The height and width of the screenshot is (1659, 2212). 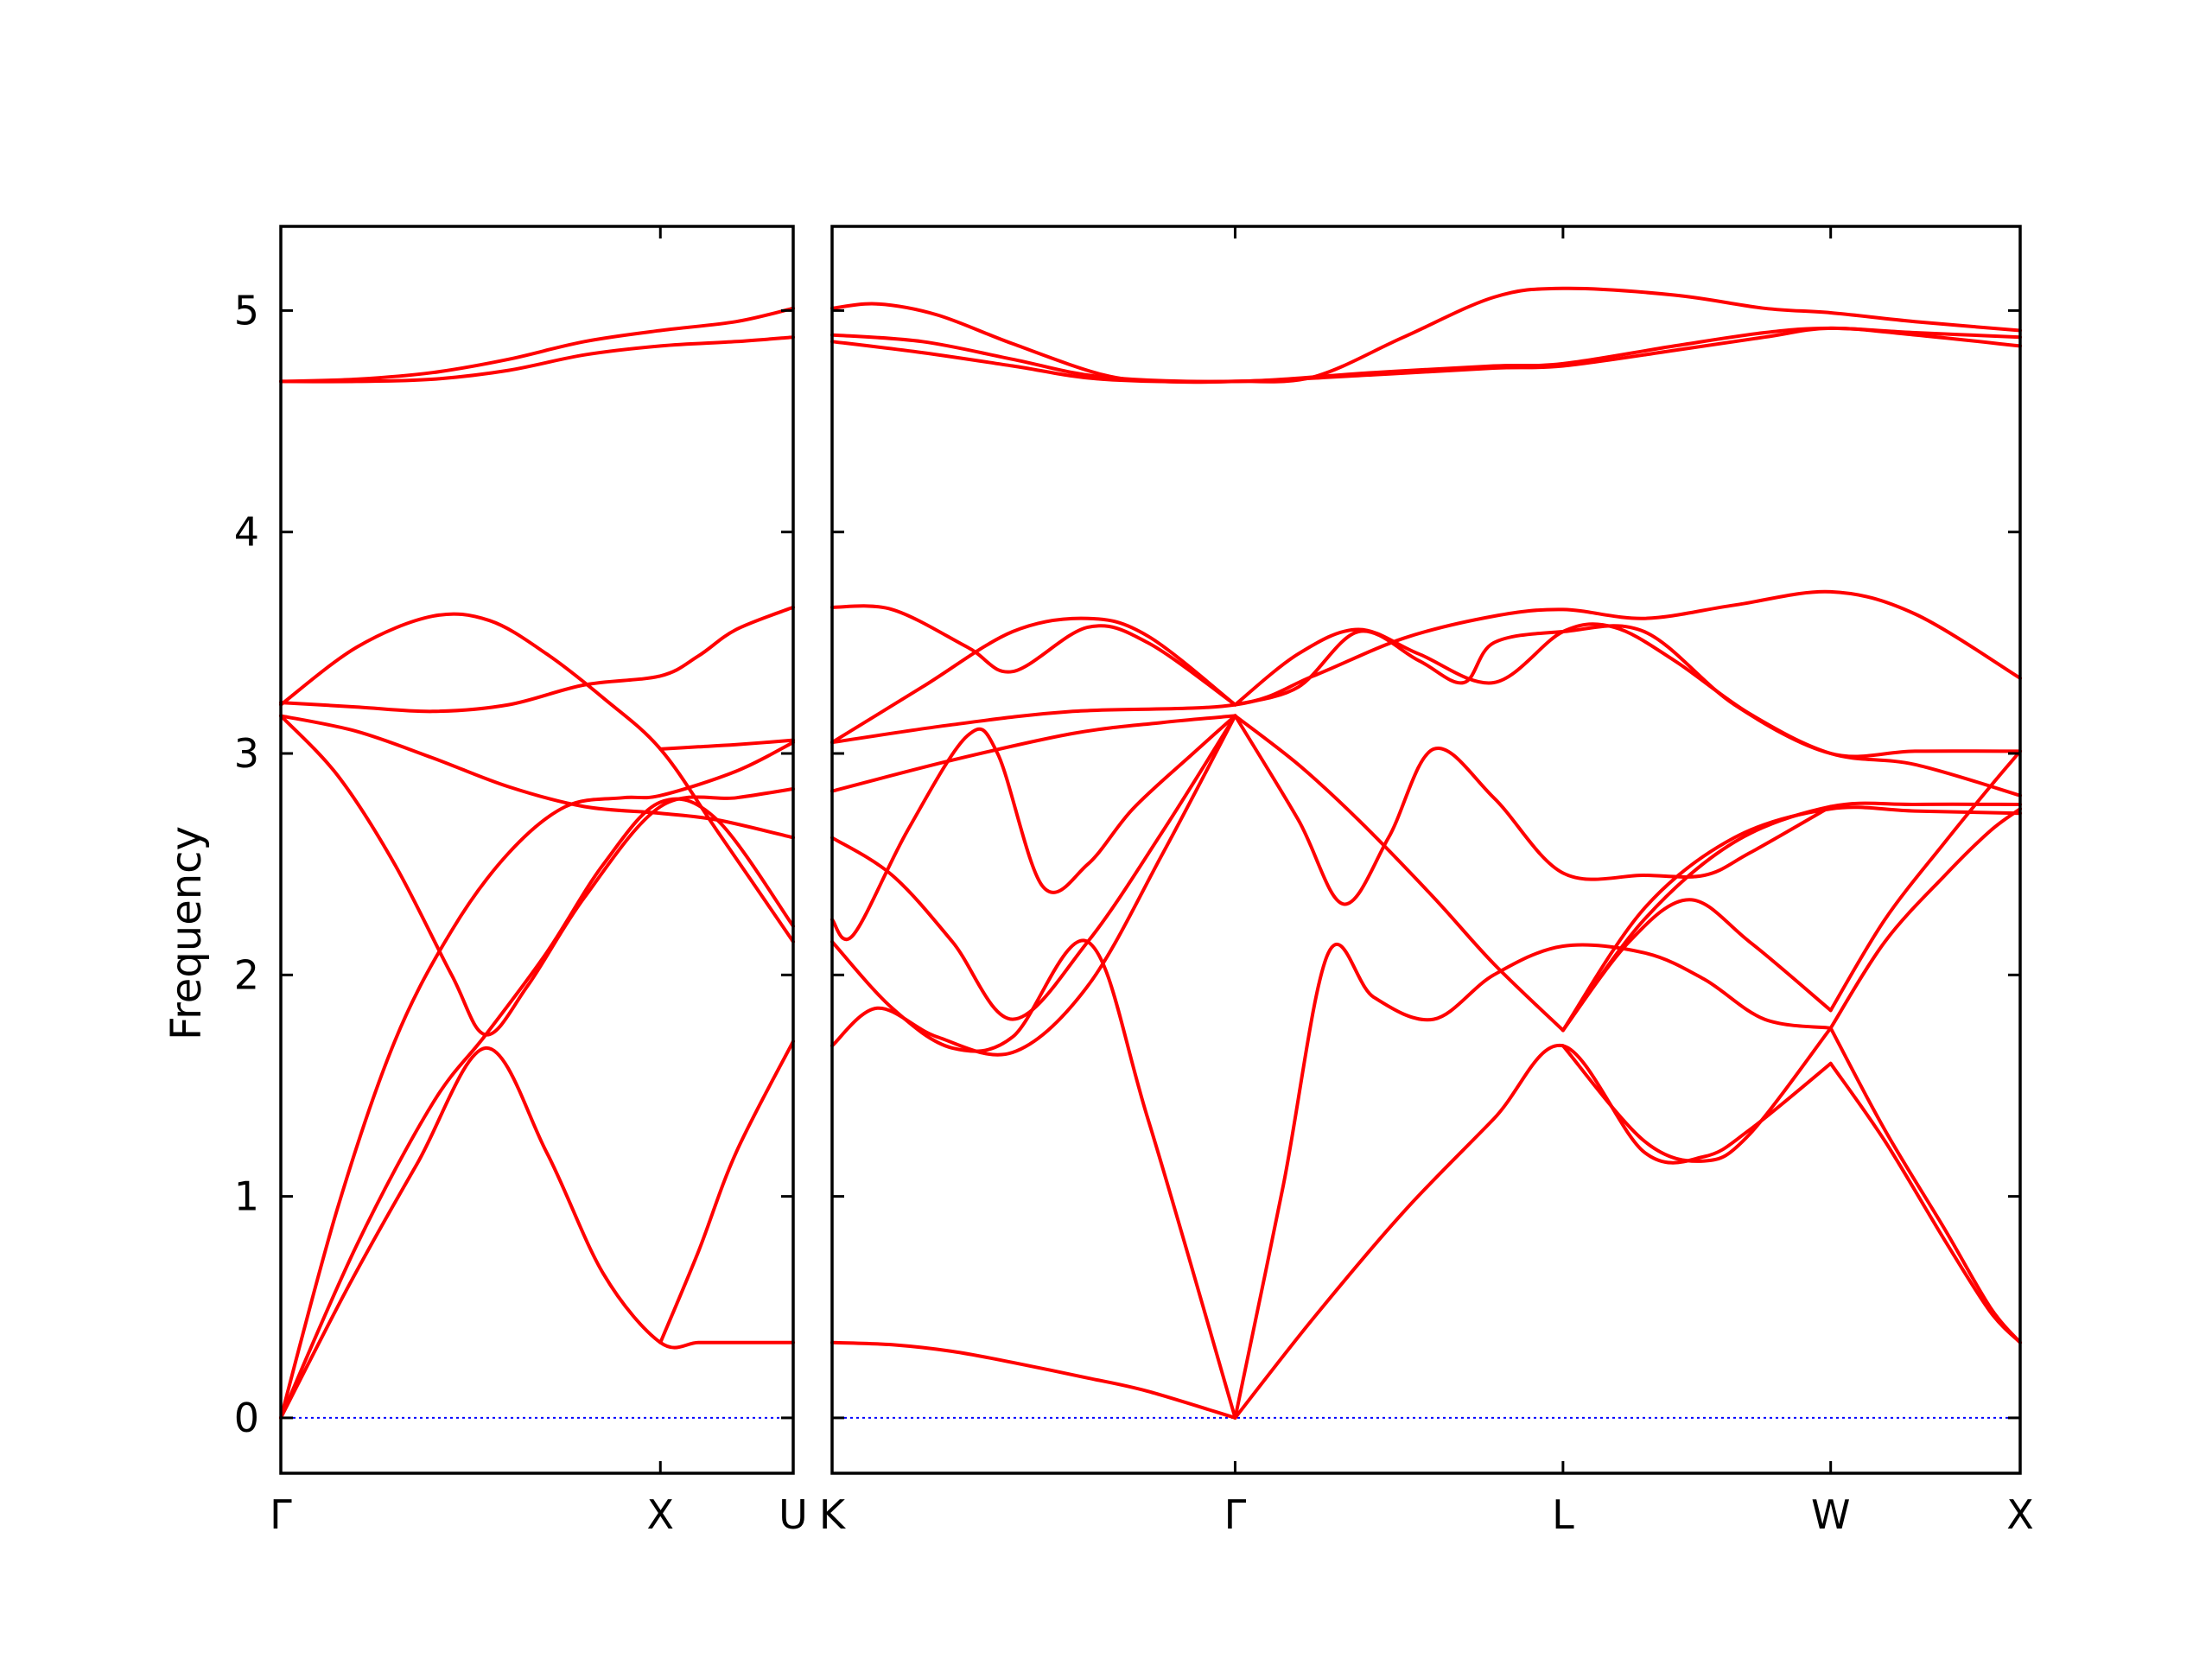 I want to click on x-tick-label: L, so click(x=1563, y=1514).